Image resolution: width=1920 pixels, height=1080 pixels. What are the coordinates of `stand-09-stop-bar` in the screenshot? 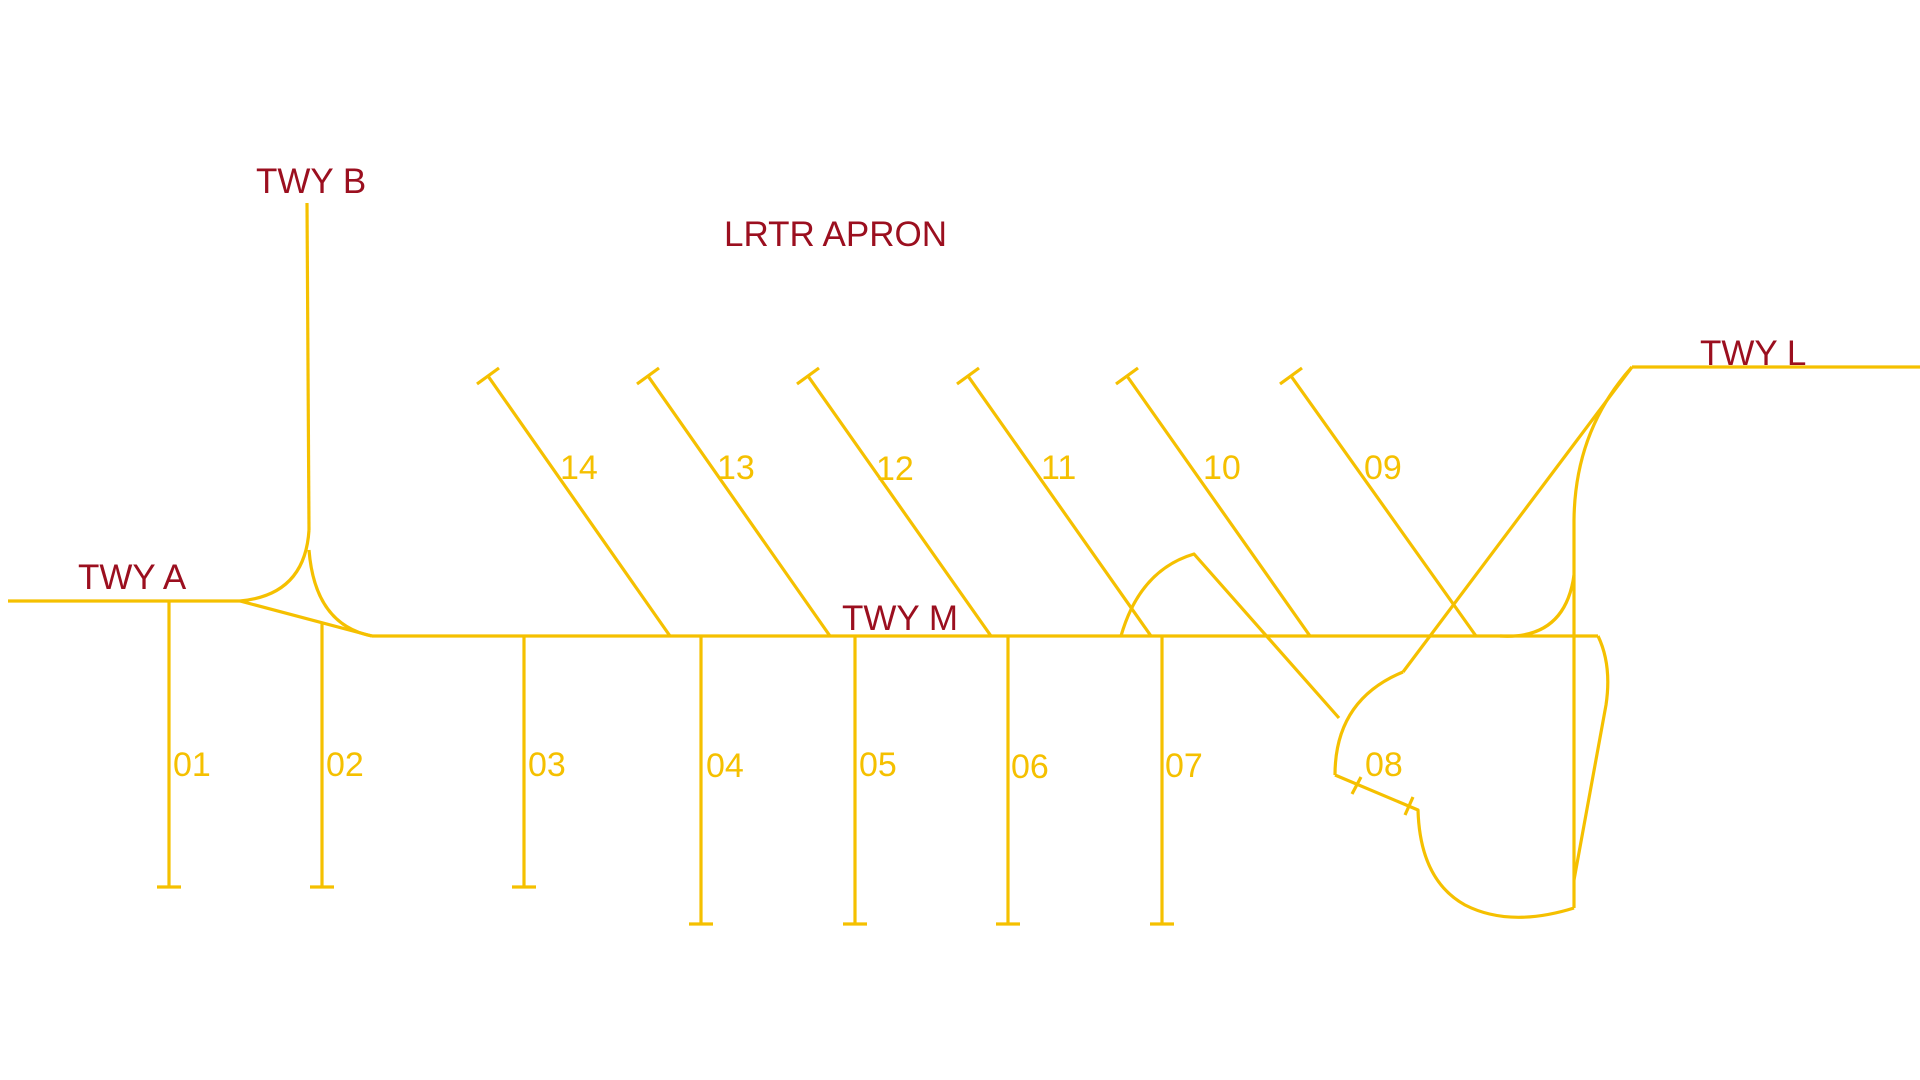 It's located at (1291, 376).